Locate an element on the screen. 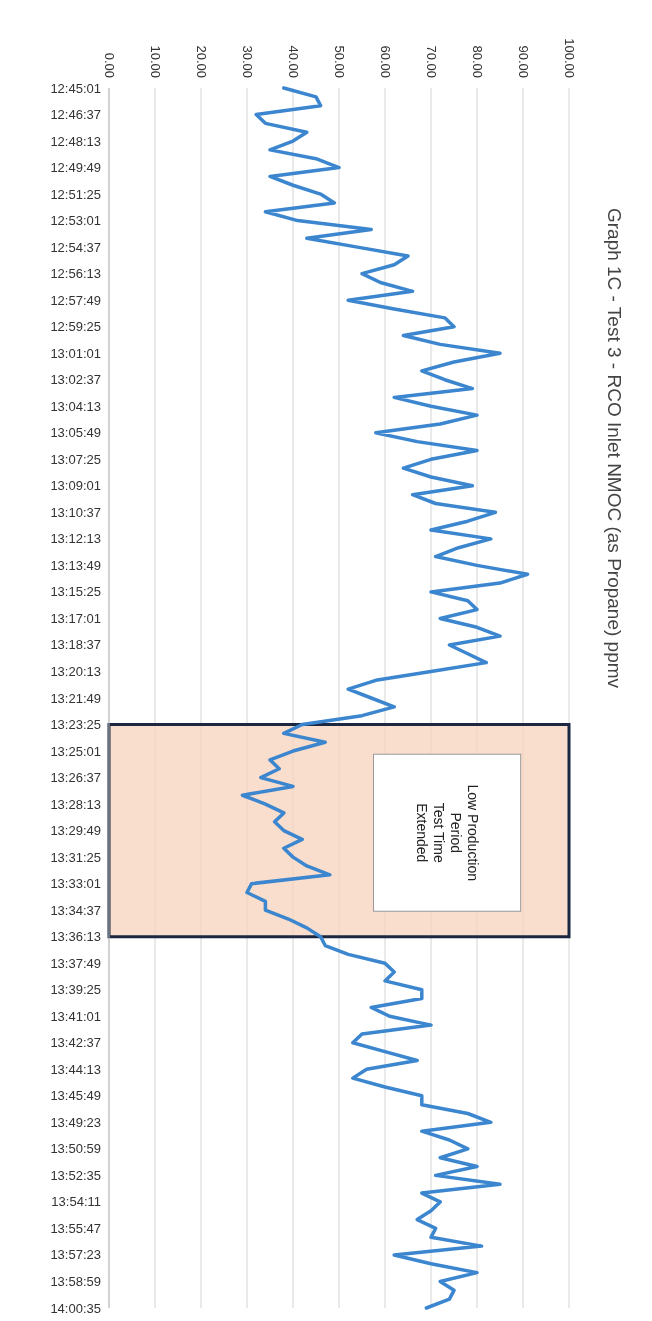  y-tick-label: 13:39:25 is located at coordinates (75, 990).